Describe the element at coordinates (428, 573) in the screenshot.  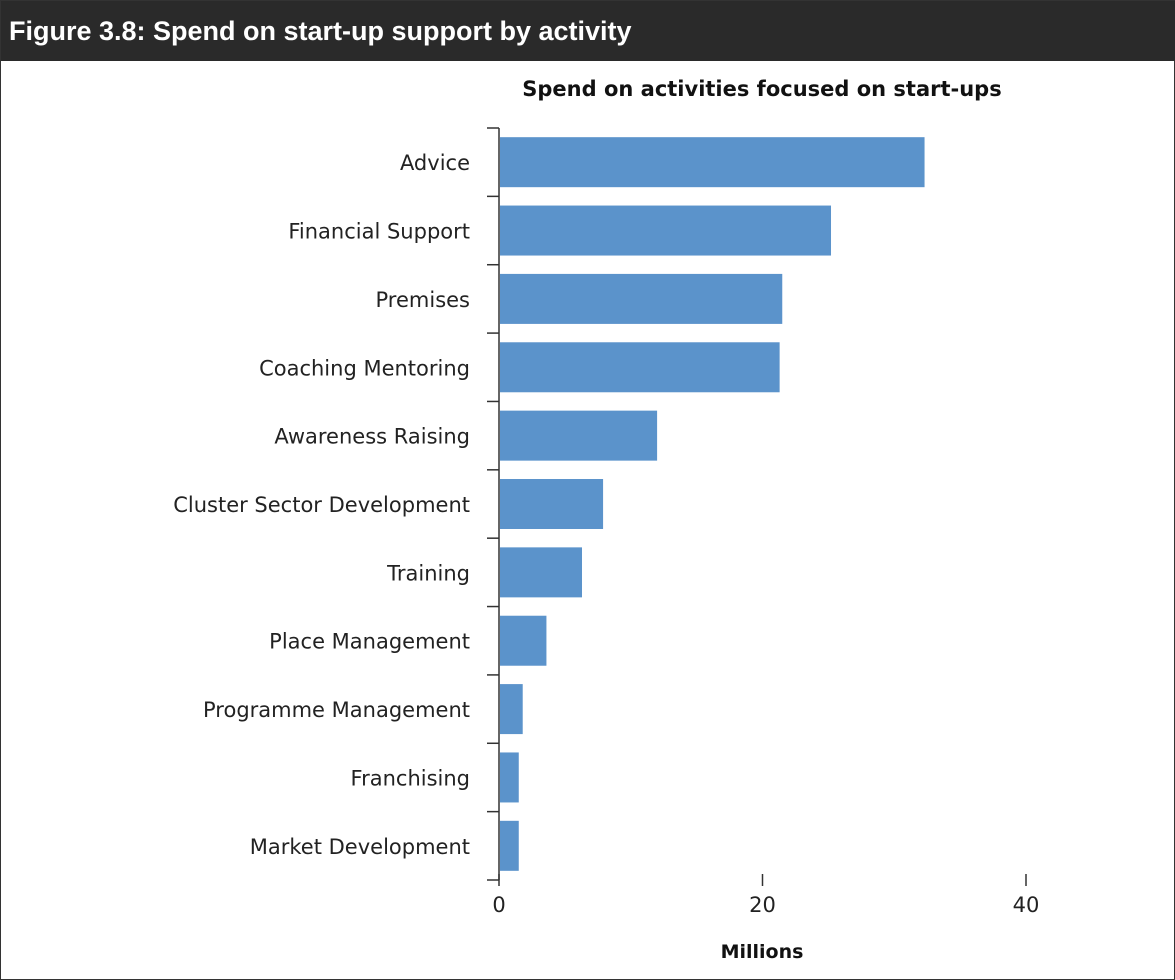
I see `category-label: Training` at that location.